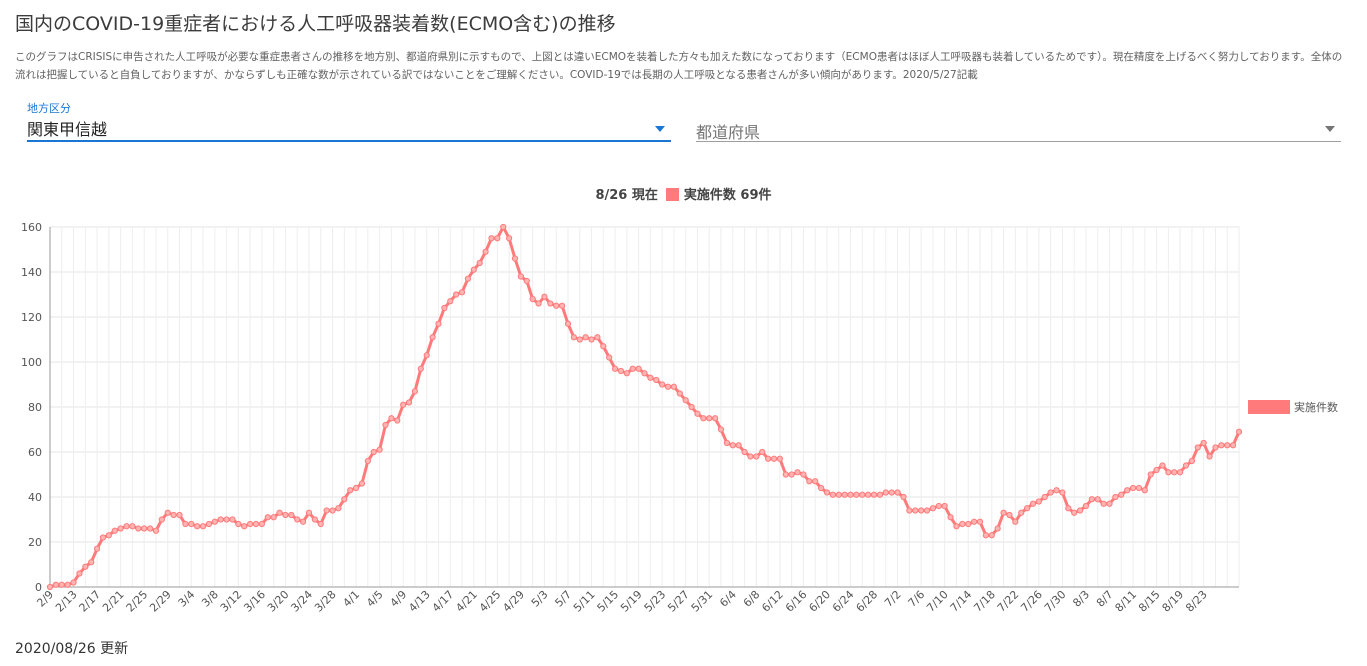 This screenshot has height=666, width=1367. Describe the element at coordinates (31, 317) in the screenshot. I see `y-tick-label: 120` at that location.